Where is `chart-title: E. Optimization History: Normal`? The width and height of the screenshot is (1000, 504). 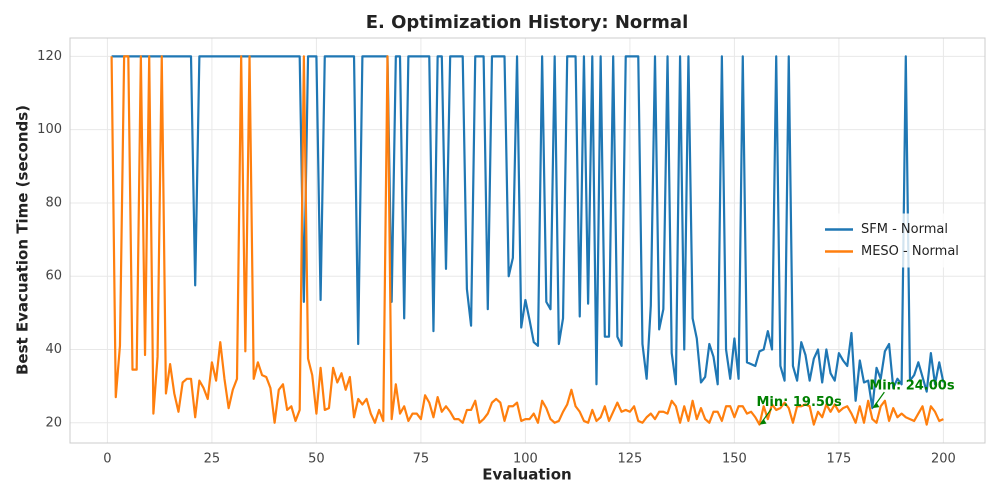
chart-title: E. Optimization History: Normal is located at coordinates (527, 22).